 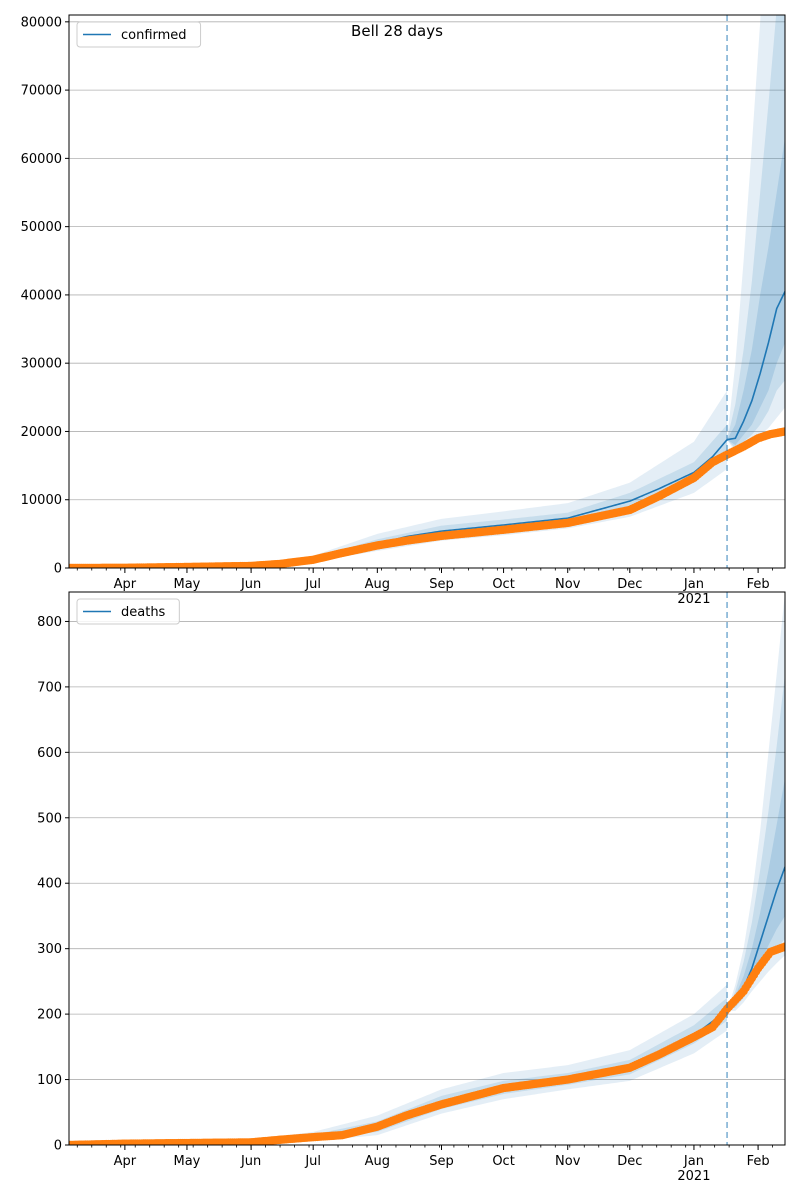 What do you see at coordinates (49, 622) in the screenshot?
I see `y-tick-label: 800` at bounding box center [49, 622].